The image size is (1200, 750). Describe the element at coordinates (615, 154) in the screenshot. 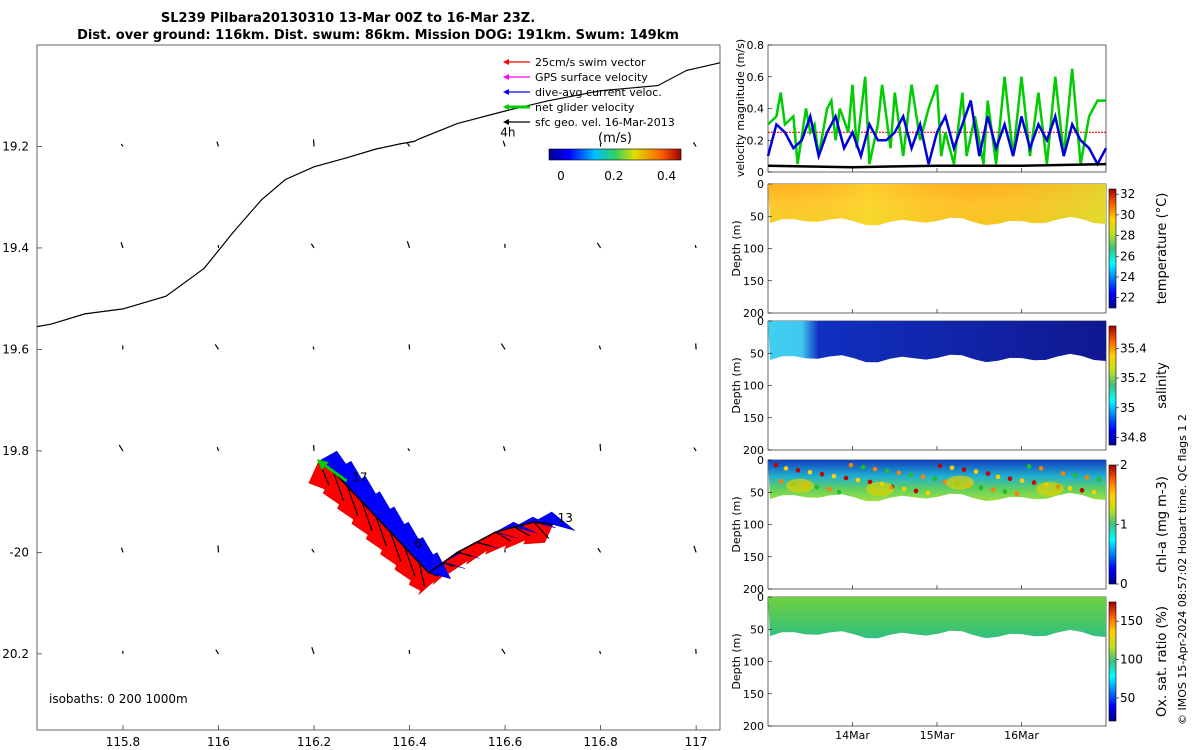

I see `map-colorbar-gradient` at that location.